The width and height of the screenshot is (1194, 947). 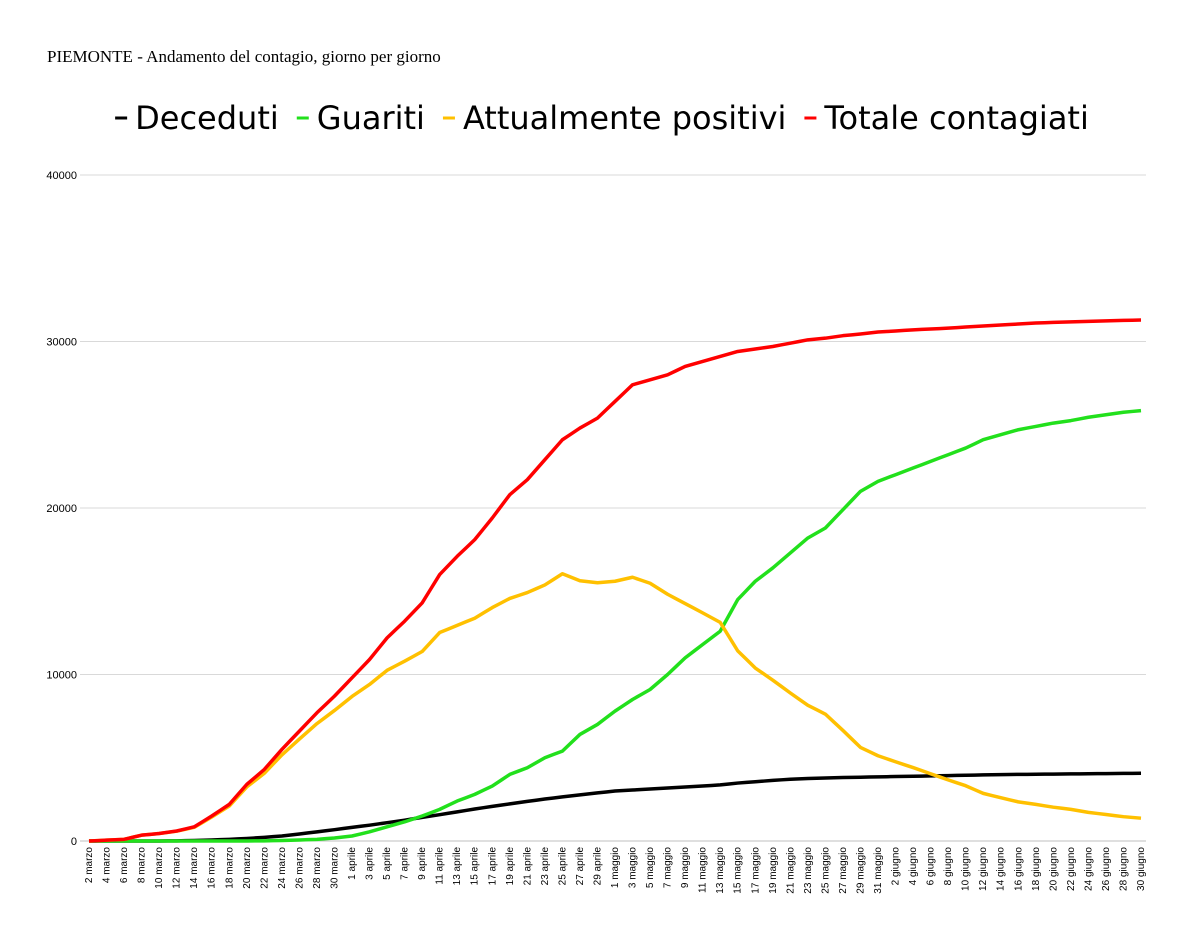 What do you see at coordinates (61, 509) in the screenshot?
I see `y-tick-label: 20000` at bounding box center [61, 509].